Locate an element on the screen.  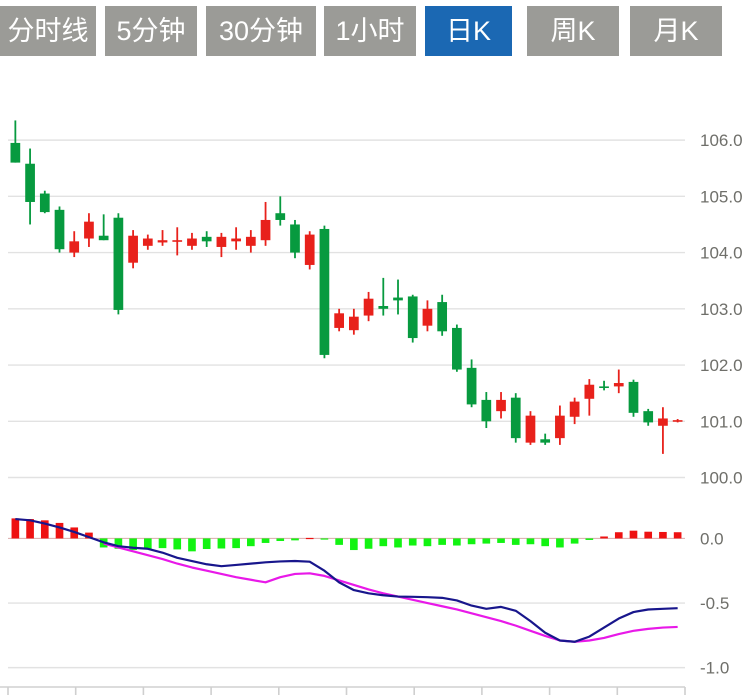
tab-2: 30分钟 is located at coordinates (261, 31).